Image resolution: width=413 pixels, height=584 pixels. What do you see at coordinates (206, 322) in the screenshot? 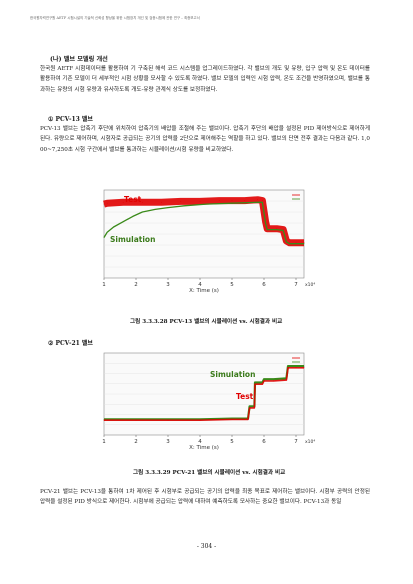
I see `figure-caption-pcv13: 그림 3.3.3.28 PCV-13 밸브의 시뮬레이션 vs. 시험결과 비교` at bounding box center [206, 322].